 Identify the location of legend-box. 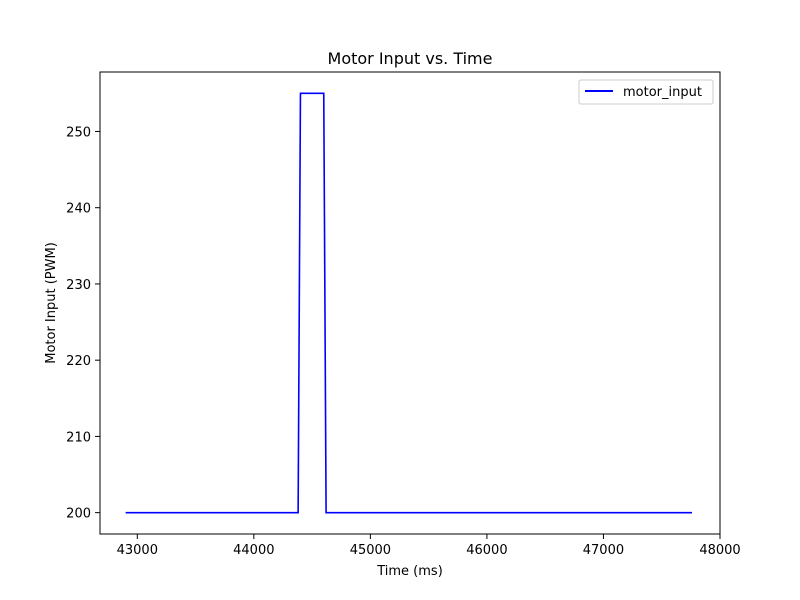
(646, 92).